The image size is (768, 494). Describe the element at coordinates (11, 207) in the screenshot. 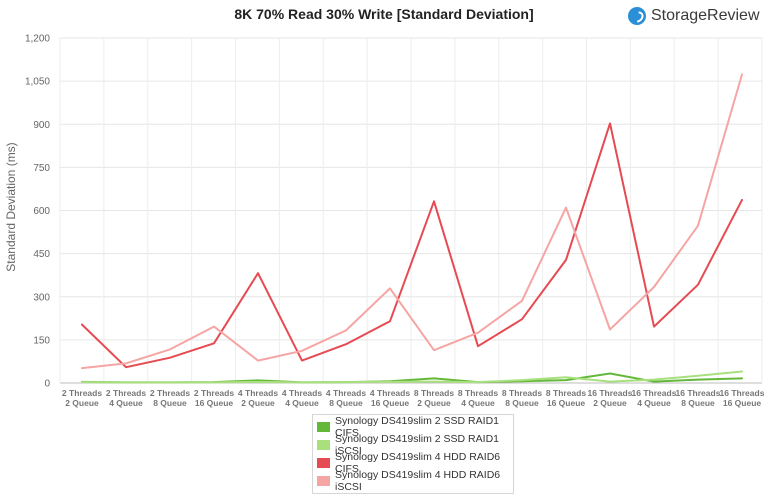

I see `y-axis-label: Standard Deviation (ms)` at that location.